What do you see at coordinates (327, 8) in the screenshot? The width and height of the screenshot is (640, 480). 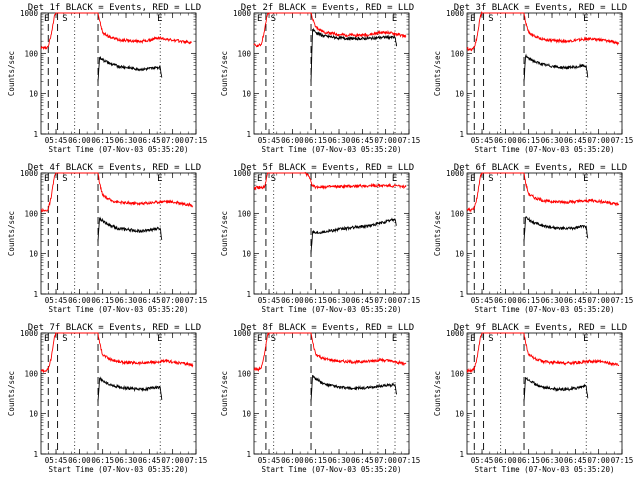 I see `chart-title: Det 2f BLACK = Events, RED = LLD` at bounding box center [327, 8].